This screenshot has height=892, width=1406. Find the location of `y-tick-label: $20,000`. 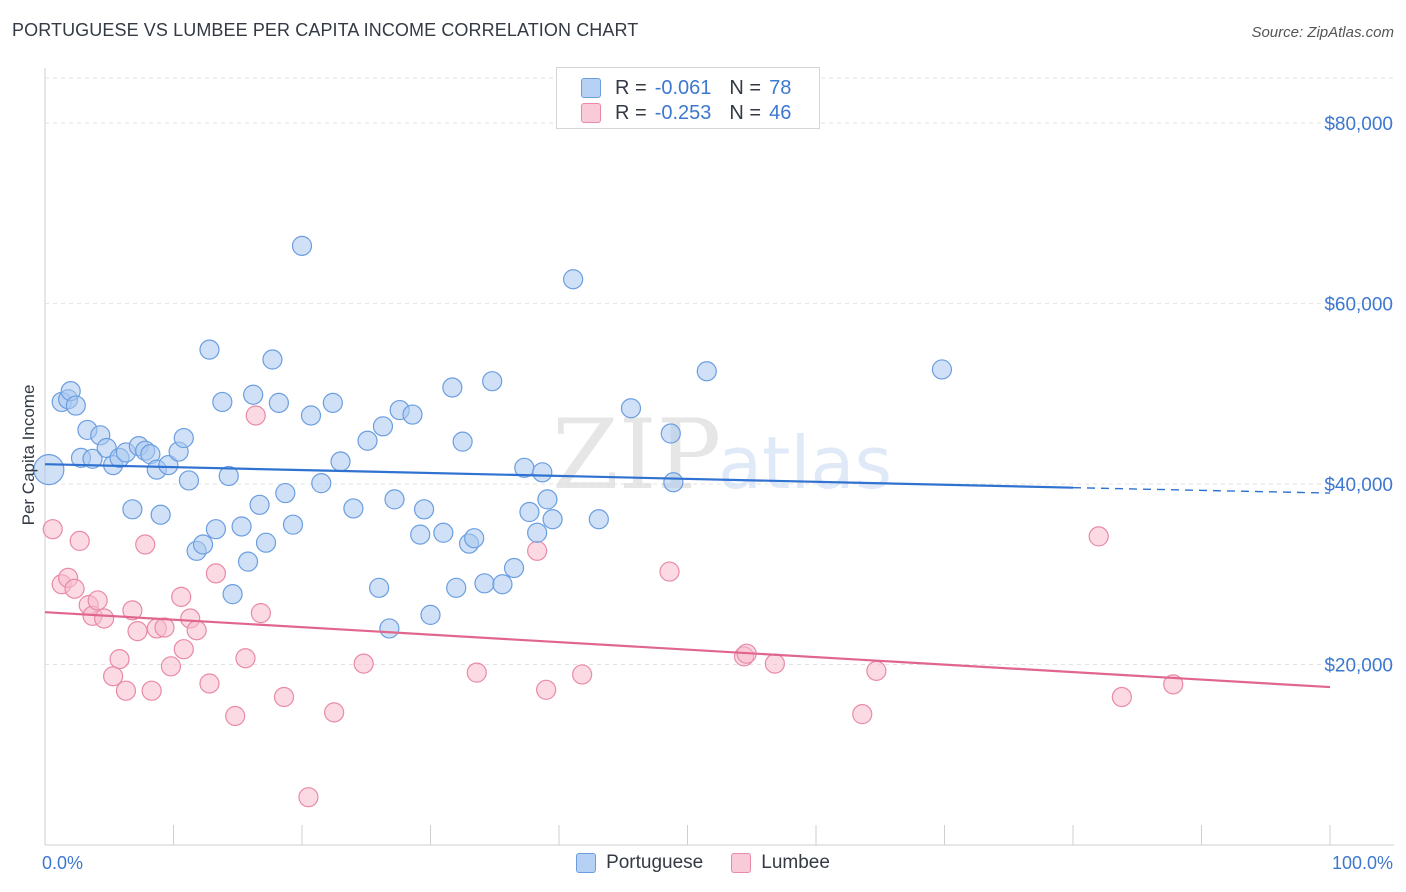

y-tick-label: $20,000 is located at coordinates (1358, 666).